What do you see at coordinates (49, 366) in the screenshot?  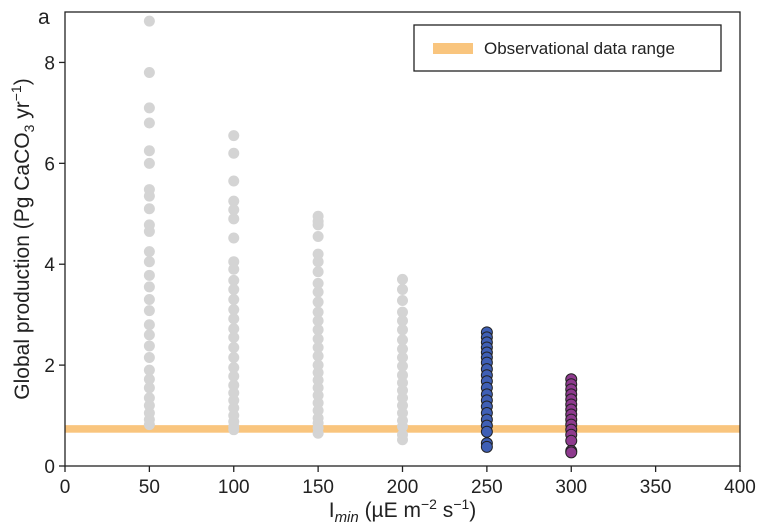 I see `y-tick-label: 2` at bounding box center [49, 366].